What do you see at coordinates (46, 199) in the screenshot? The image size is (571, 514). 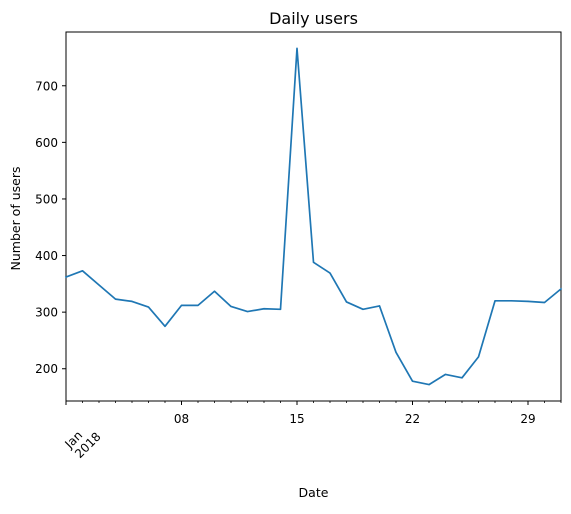 I see `y-tick-label: 500` at bounding box center [46, 199].